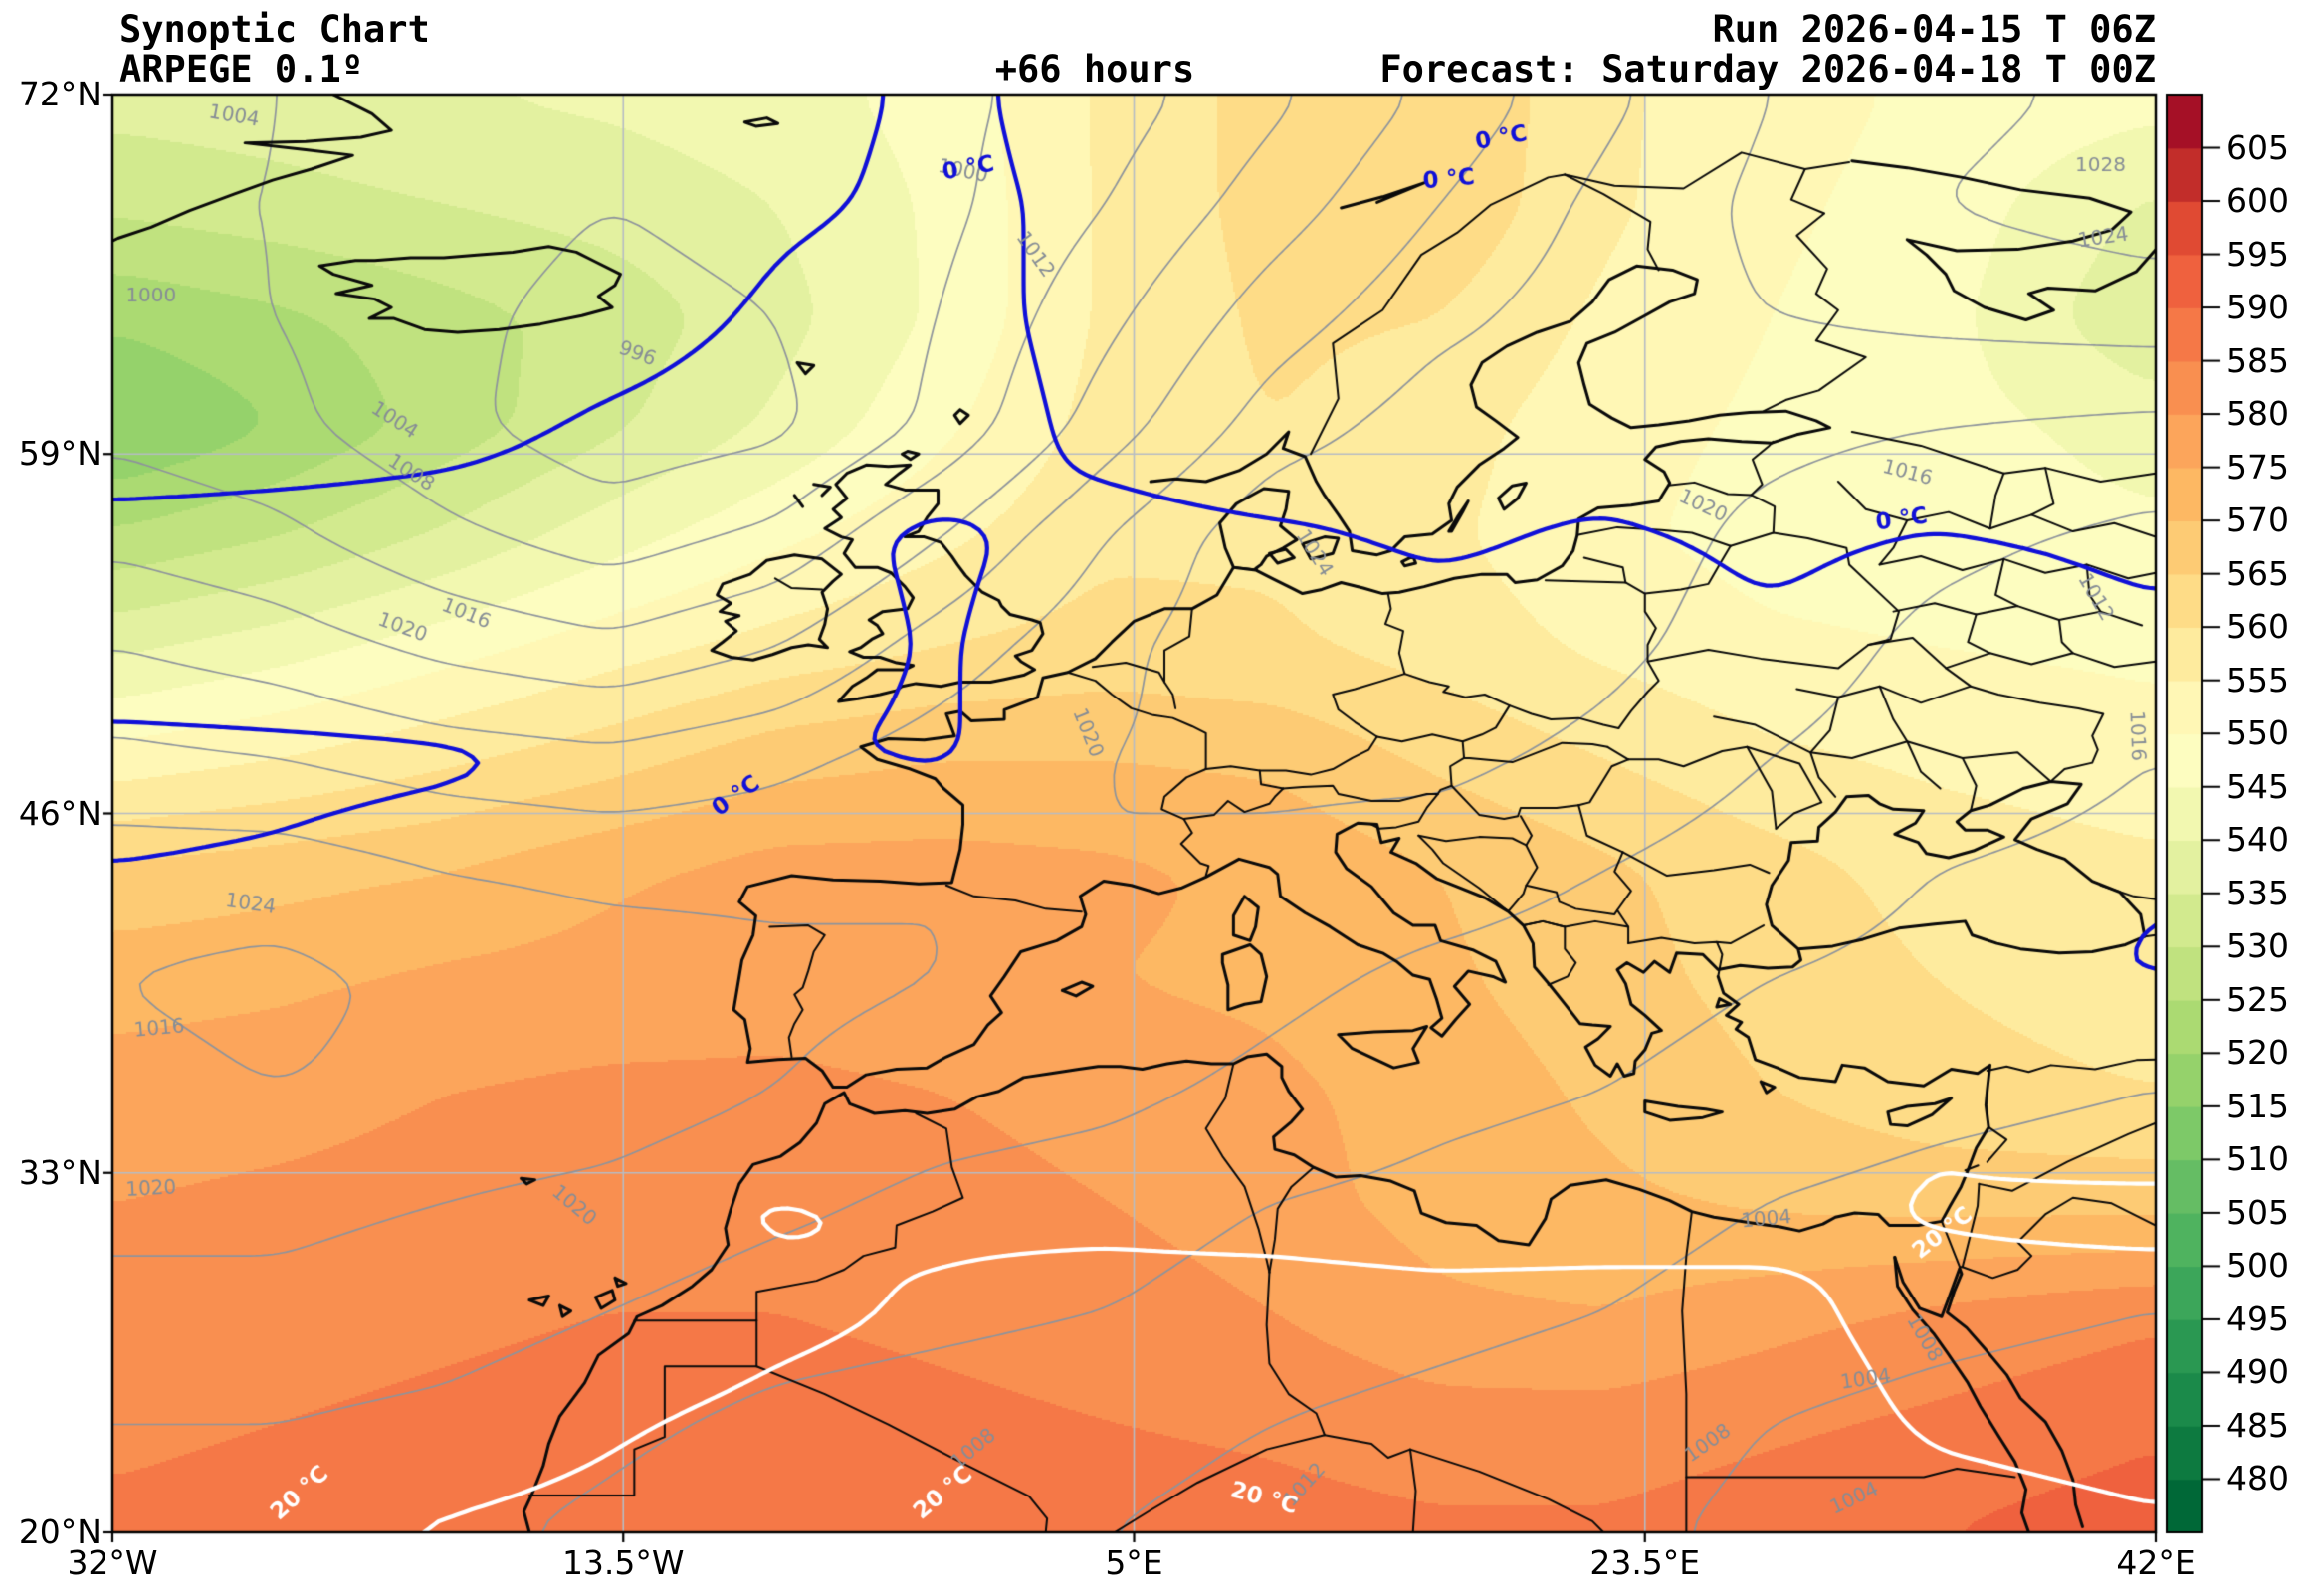 The image size is (2302, 1596). Describe the element at coordinates (2257, 201) in the screenshot. I see `colorbar-tick-label: 600` at that location.